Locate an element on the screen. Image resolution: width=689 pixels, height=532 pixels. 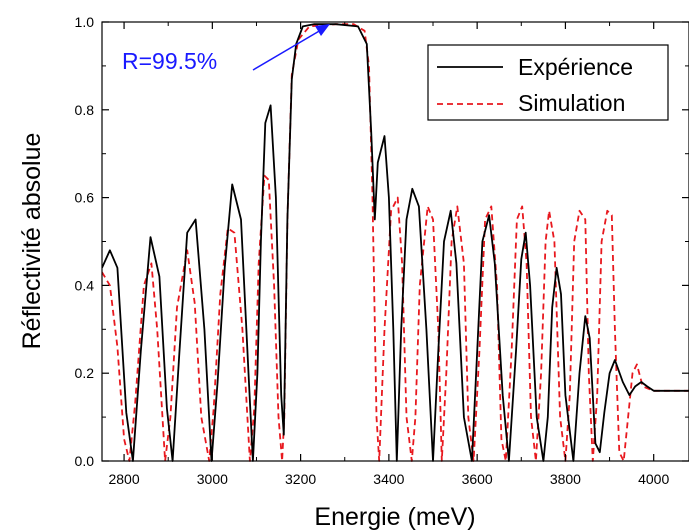
y-tick-label: 1.0 is located at coordinates (85, 22).